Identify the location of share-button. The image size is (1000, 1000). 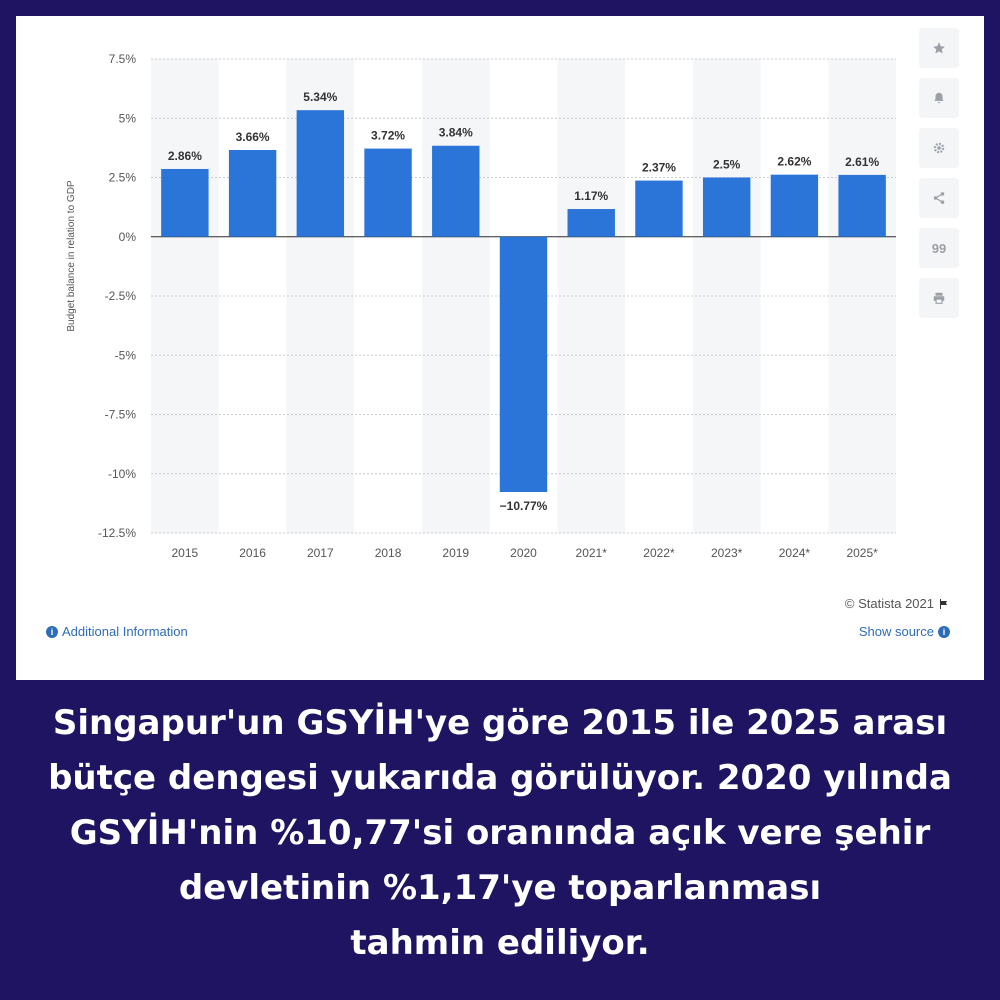
(939, 198).